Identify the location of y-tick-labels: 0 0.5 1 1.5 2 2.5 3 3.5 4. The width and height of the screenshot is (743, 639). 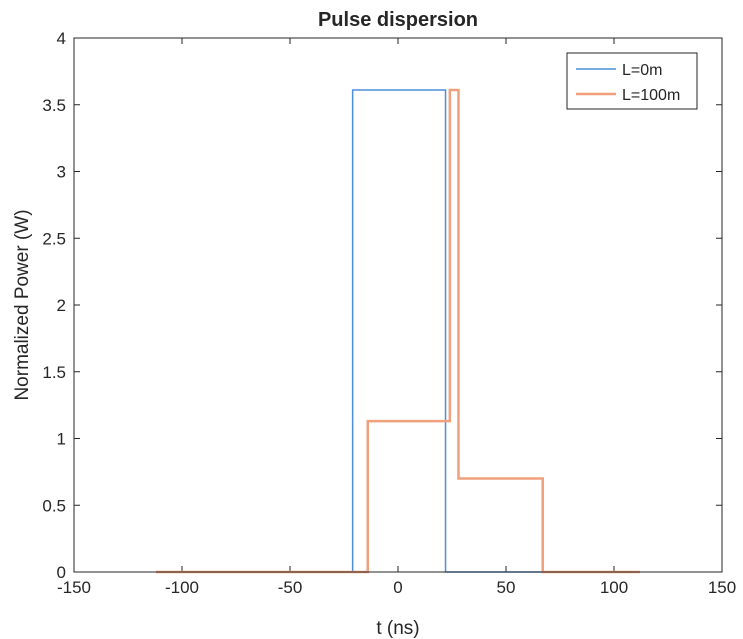
(54, 305).